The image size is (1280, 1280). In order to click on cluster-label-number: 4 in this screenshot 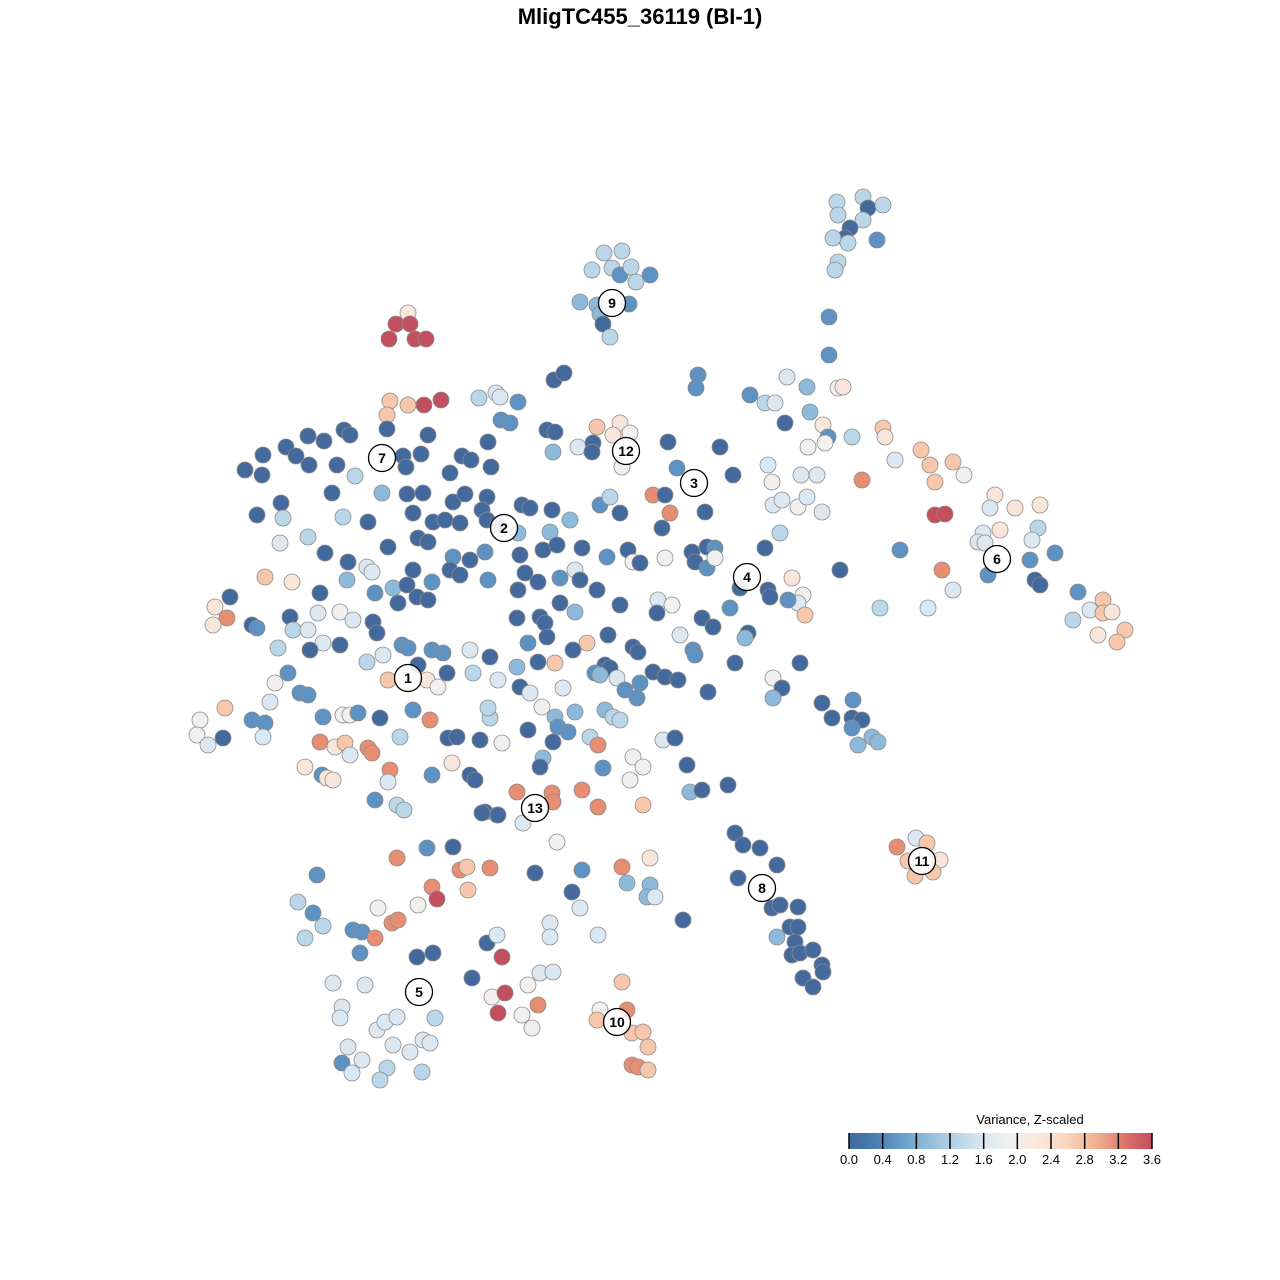, I will do `click(747, 577)`.